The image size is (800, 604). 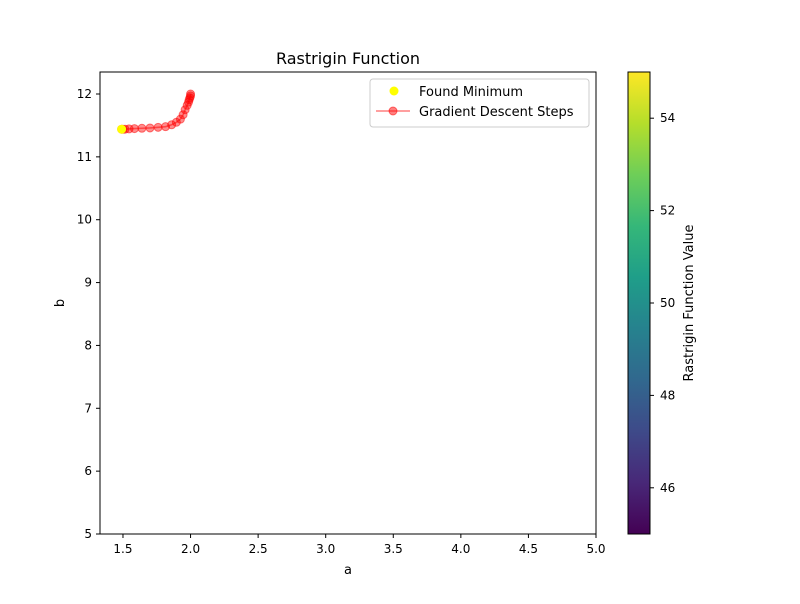 I want to click on x-tick-label: 2.0, so click(x=190, y=549).